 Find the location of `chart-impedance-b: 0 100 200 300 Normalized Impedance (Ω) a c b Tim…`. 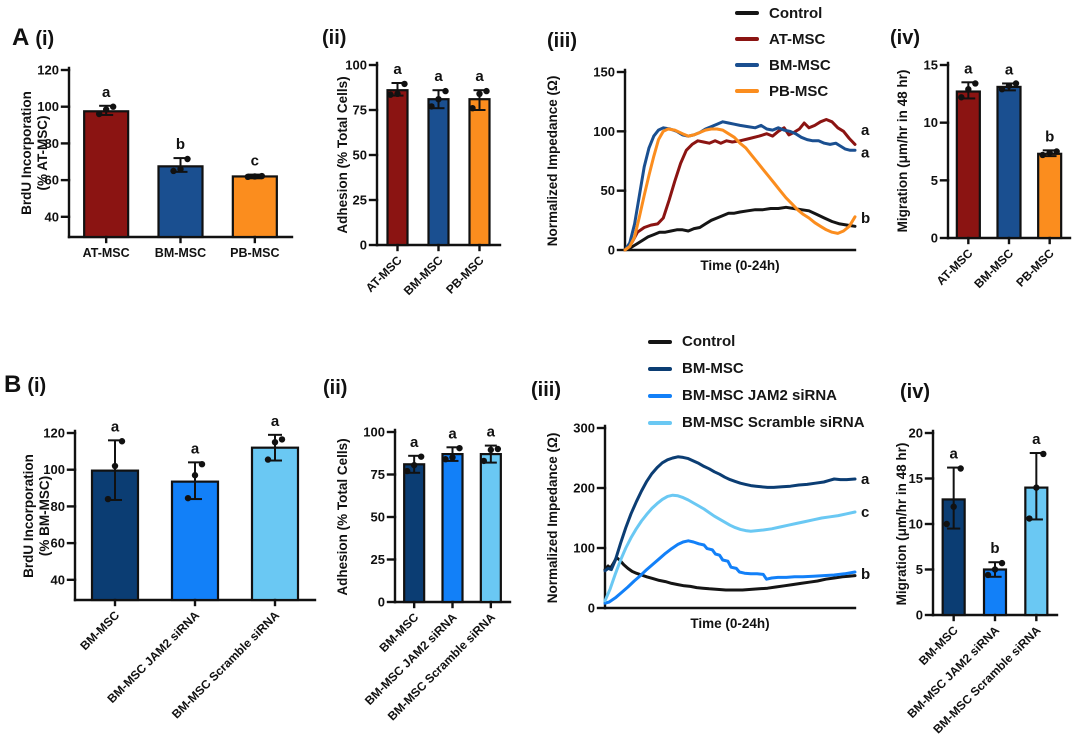

chart-impedance-b: 0 100 200 300 Normalized Impedance (Ω) a c b Tim… is located at coordinates (712, 487).